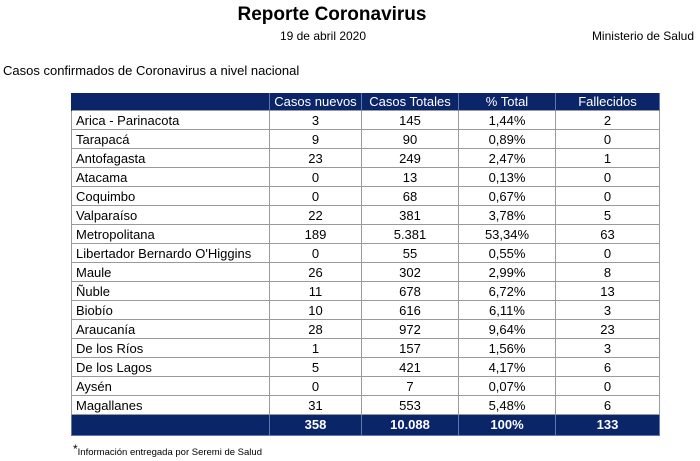 This screenshot has height=461, width=700. Describe the element at coordinates (607, 367) in the screenshot. I see `deaths-cell: 6` at that location.